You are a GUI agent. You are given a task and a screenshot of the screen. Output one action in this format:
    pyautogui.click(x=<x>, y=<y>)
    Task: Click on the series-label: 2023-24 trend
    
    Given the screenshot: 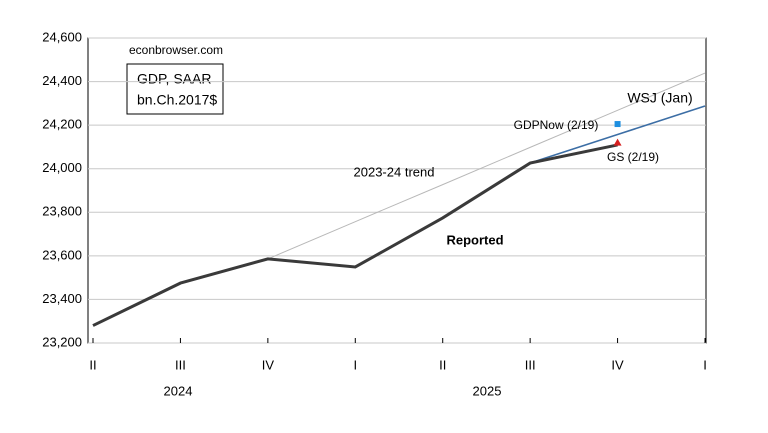 What is the action you would take?
    pyautogui.click(x=394, y=171)
    